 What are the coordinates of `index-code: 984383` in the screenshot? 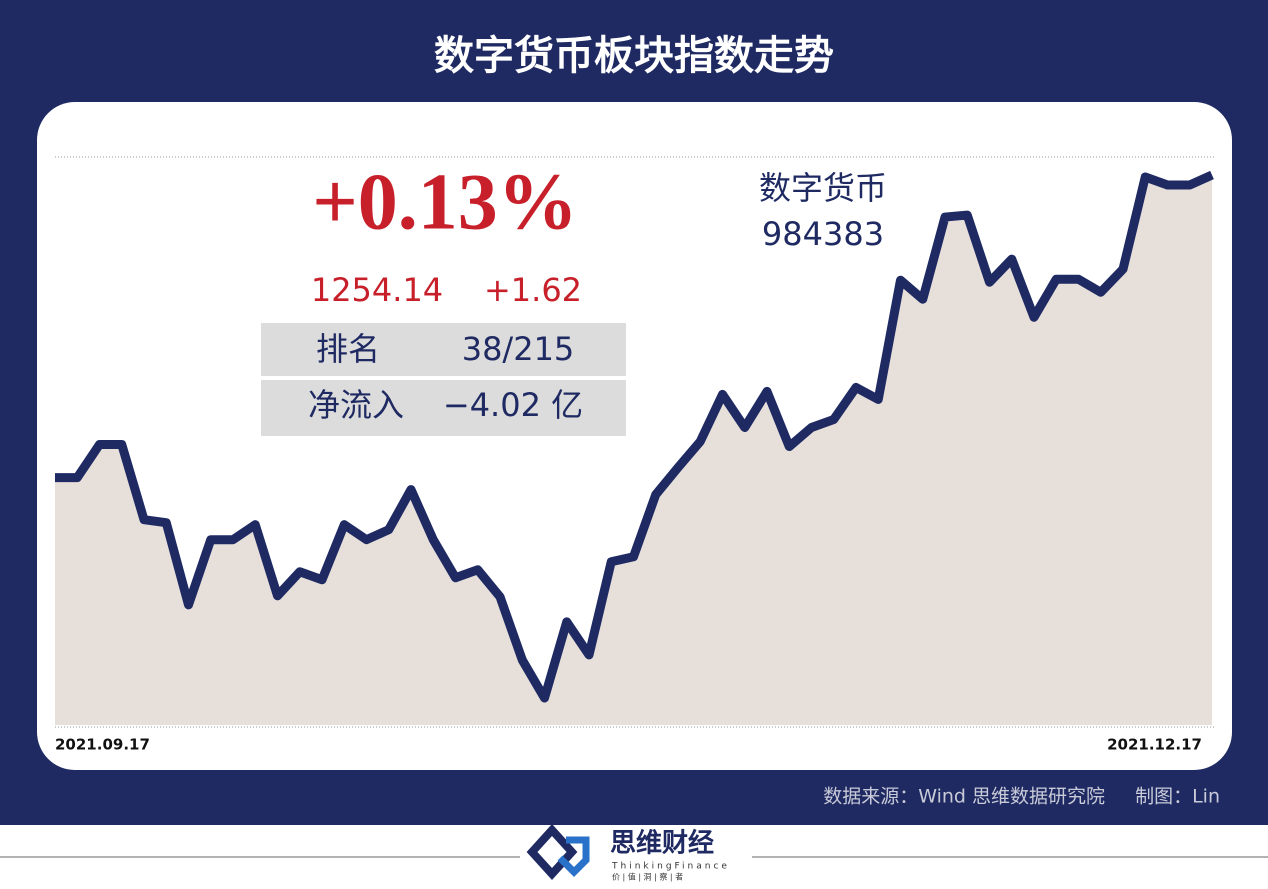 It's located at (823, 234).